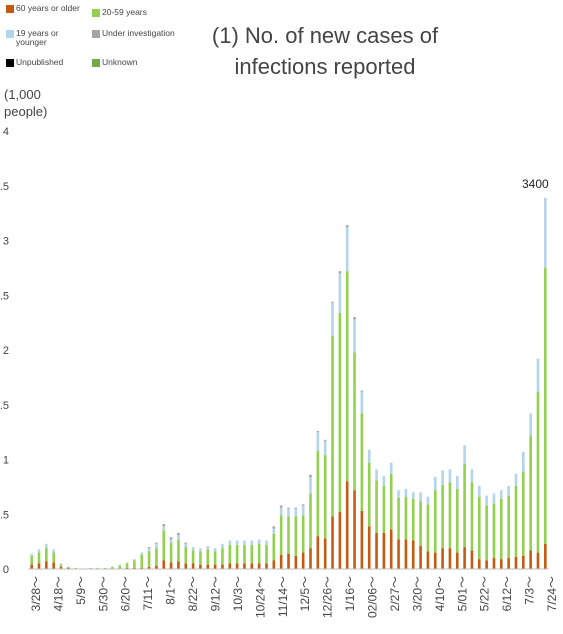 This screenshot has height=634, width=563. I want to click on y-tick-label: 2, so click(6, 351).